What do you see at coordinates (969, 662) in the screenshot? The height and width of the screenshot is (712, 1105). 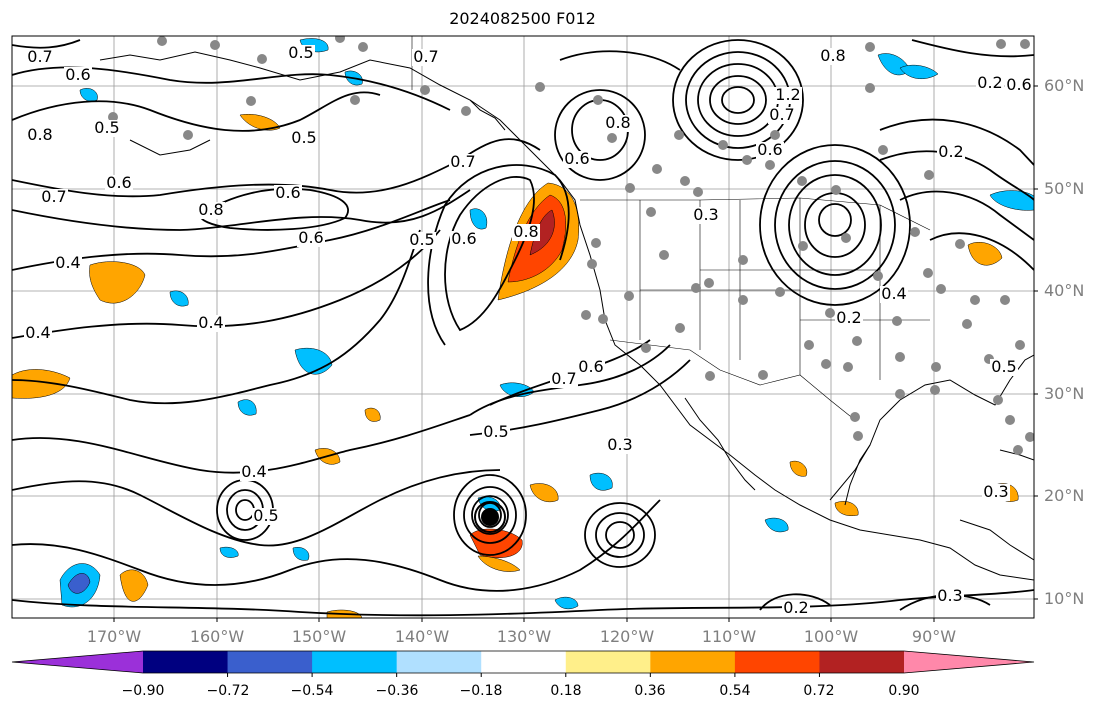 I see `colorbar-extend-max` at bounding box center [969, 662].